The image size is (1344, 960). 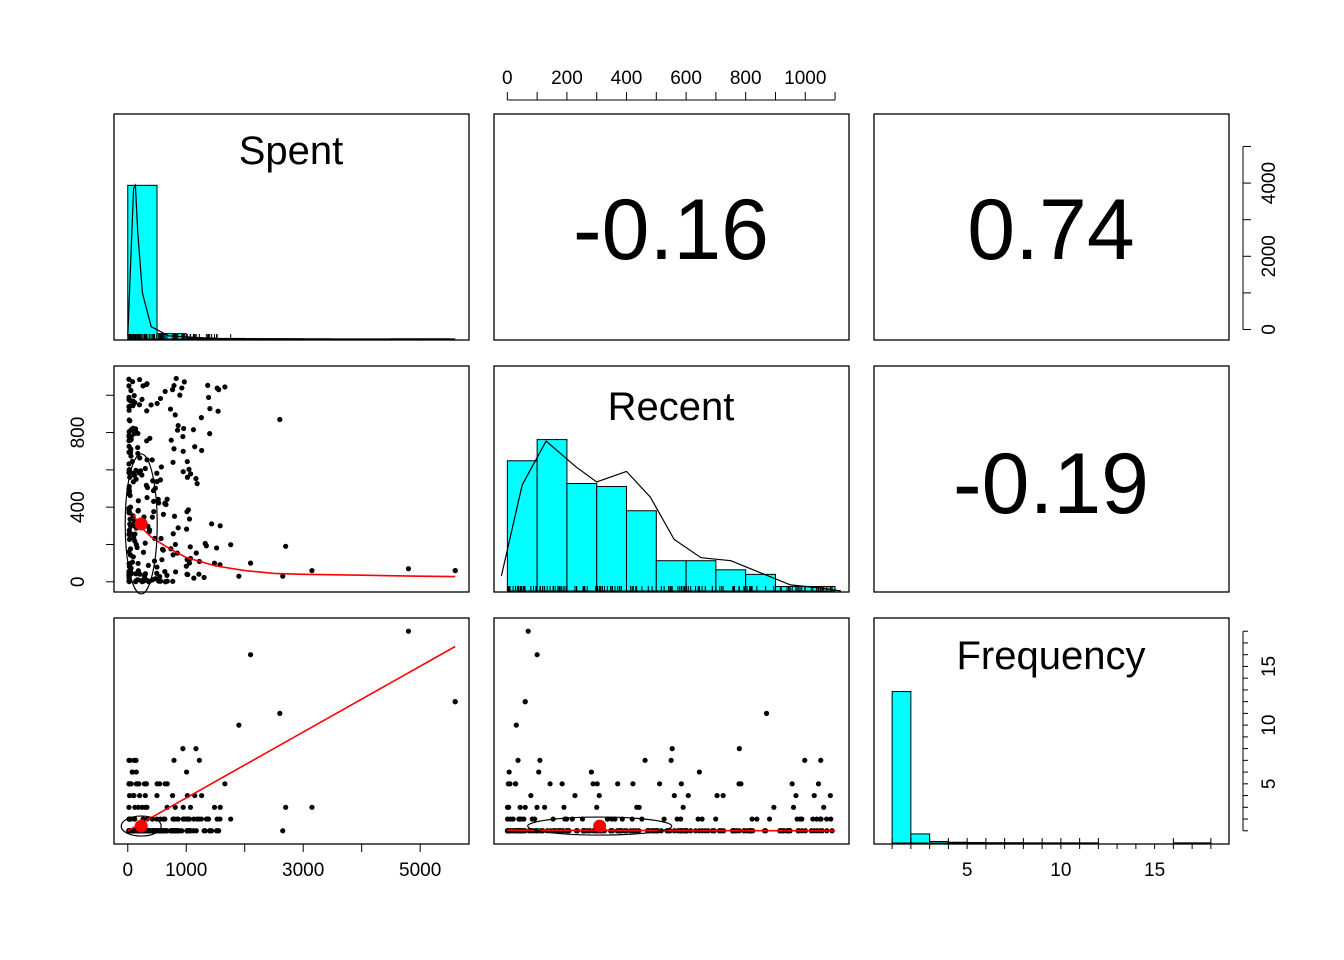 I want to click on density-curve-recent, so click(x=671, y=516).